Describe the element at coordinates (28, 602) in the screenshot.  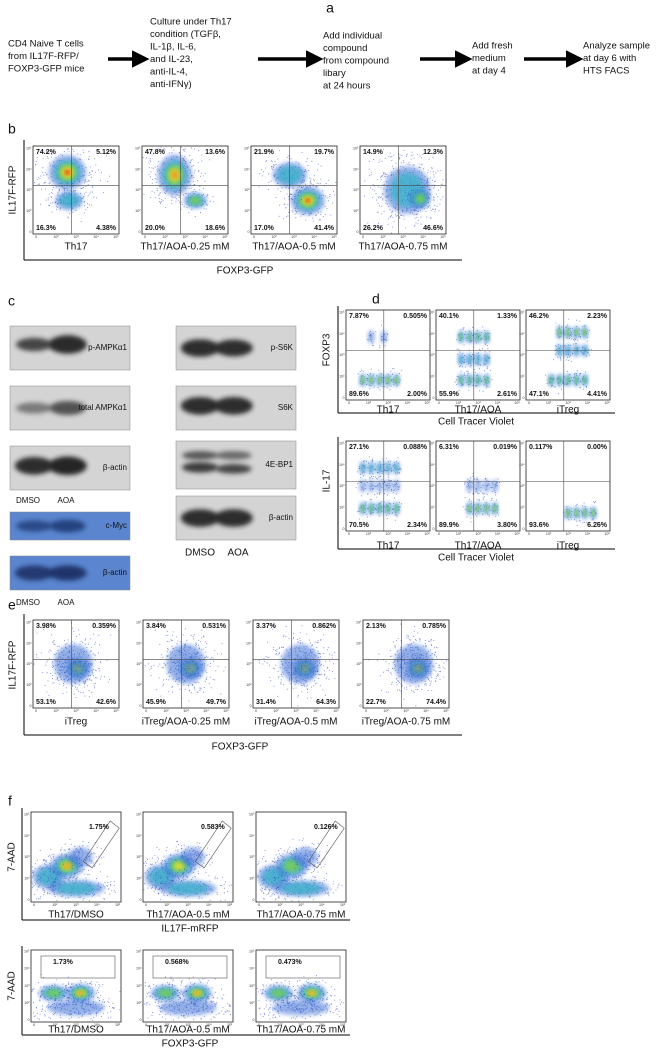
I see `text: DMSO` at that location.